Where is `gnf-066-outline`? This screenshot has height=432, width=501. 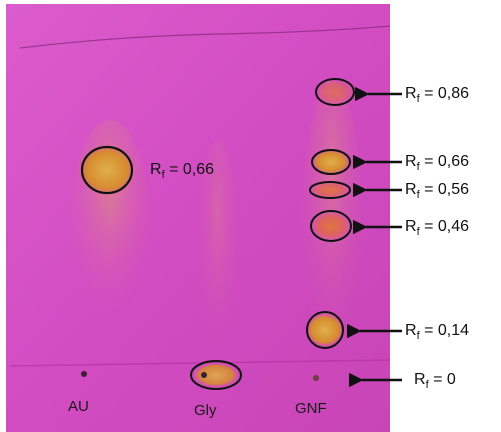
gnf-066-outline is located at coordinates (331, 162).